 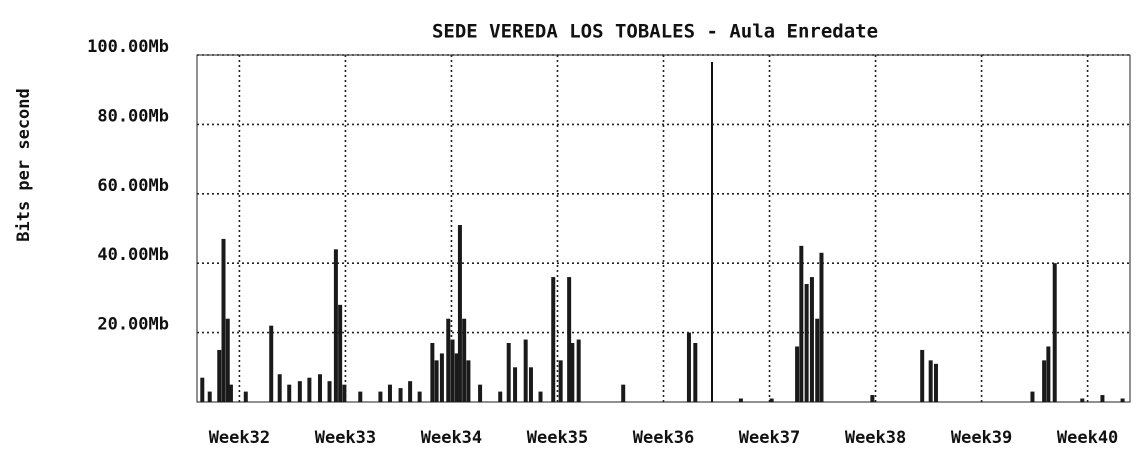 What do you see at coordinates (451, 438) in the screenshot?
I see `x-tick-label: Week34` at bounding box center [451, 438].